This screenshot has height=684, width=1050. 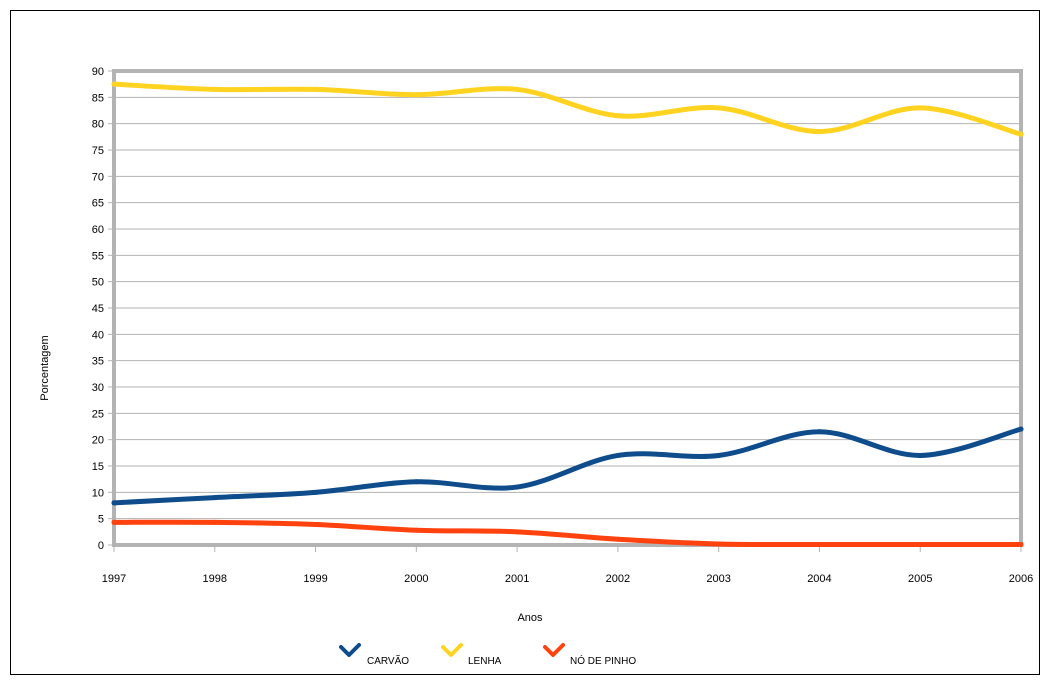 I want to click on data-point-carvao-1999, so click(x=316, y=492).